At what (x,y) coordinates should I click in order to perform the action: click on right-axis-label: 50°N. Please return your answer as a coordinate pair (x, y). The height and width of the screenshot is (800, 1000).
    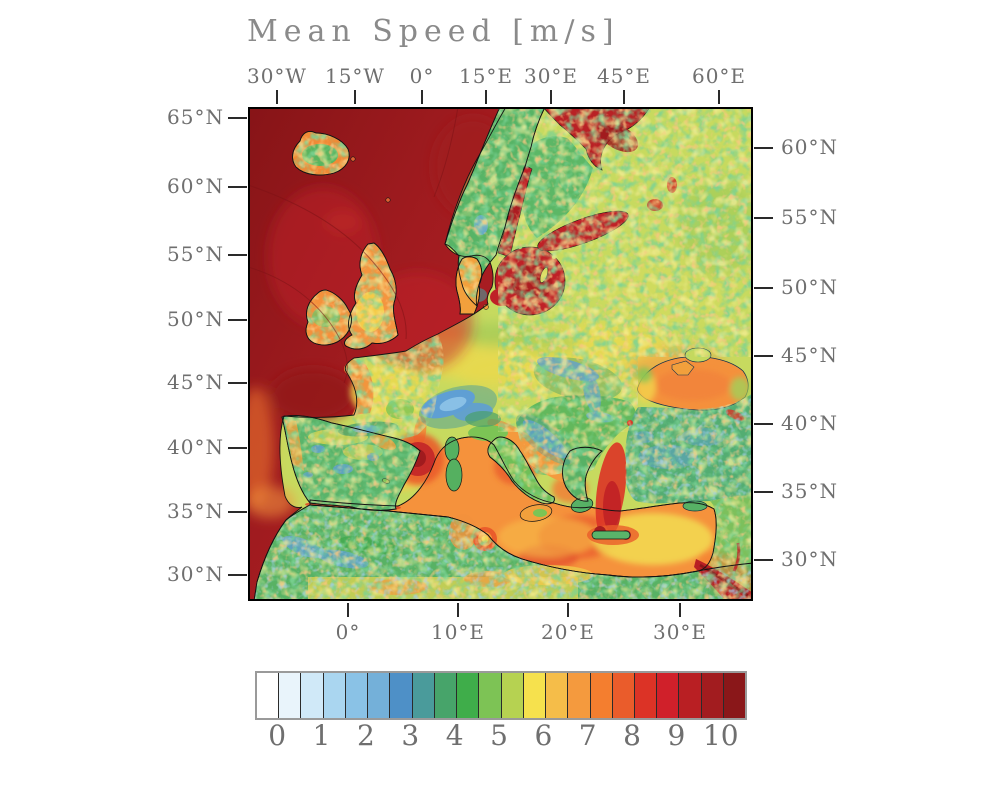
    Looking at the image, I should click on (809, 287).